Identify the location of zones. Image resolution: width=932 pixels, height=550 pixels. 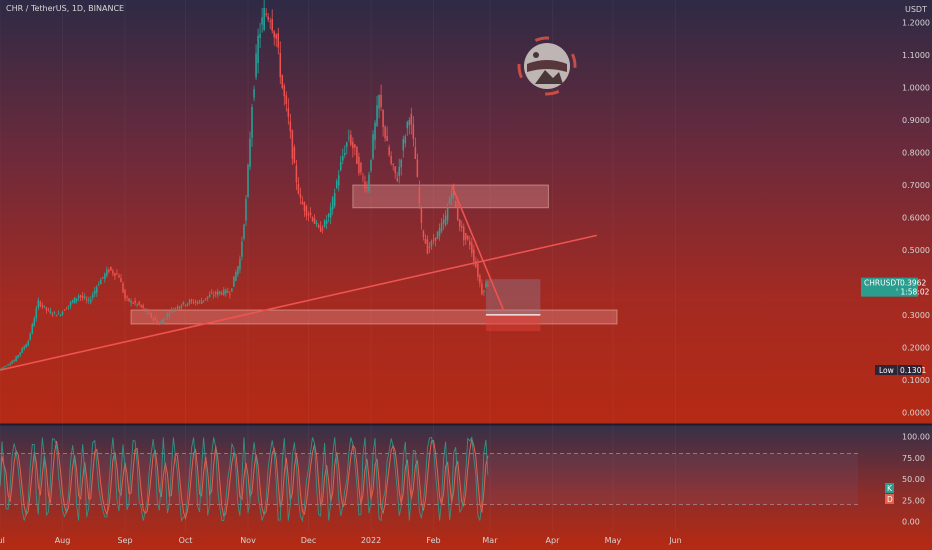
(374, 258).